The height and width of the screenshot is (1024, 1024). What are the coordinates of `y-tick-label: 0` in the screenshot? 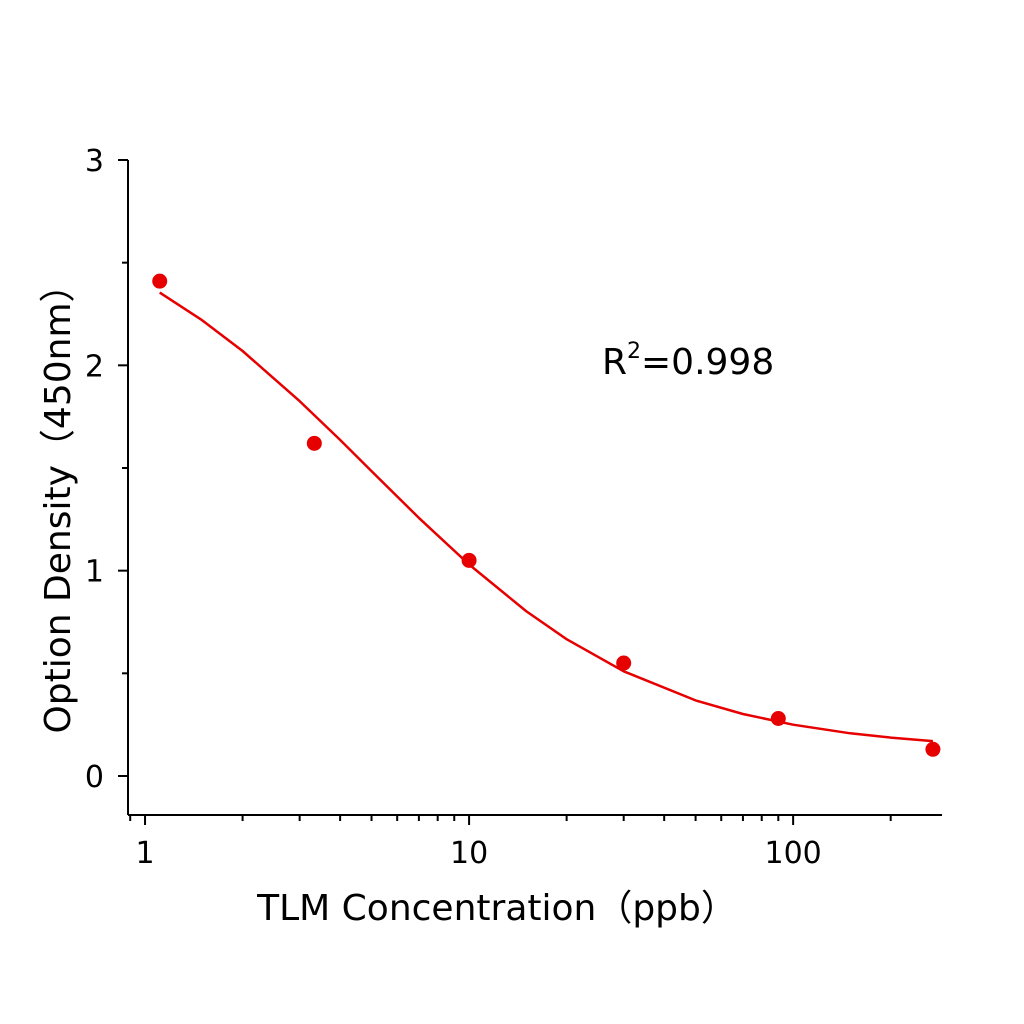 It's located at (94, 777).